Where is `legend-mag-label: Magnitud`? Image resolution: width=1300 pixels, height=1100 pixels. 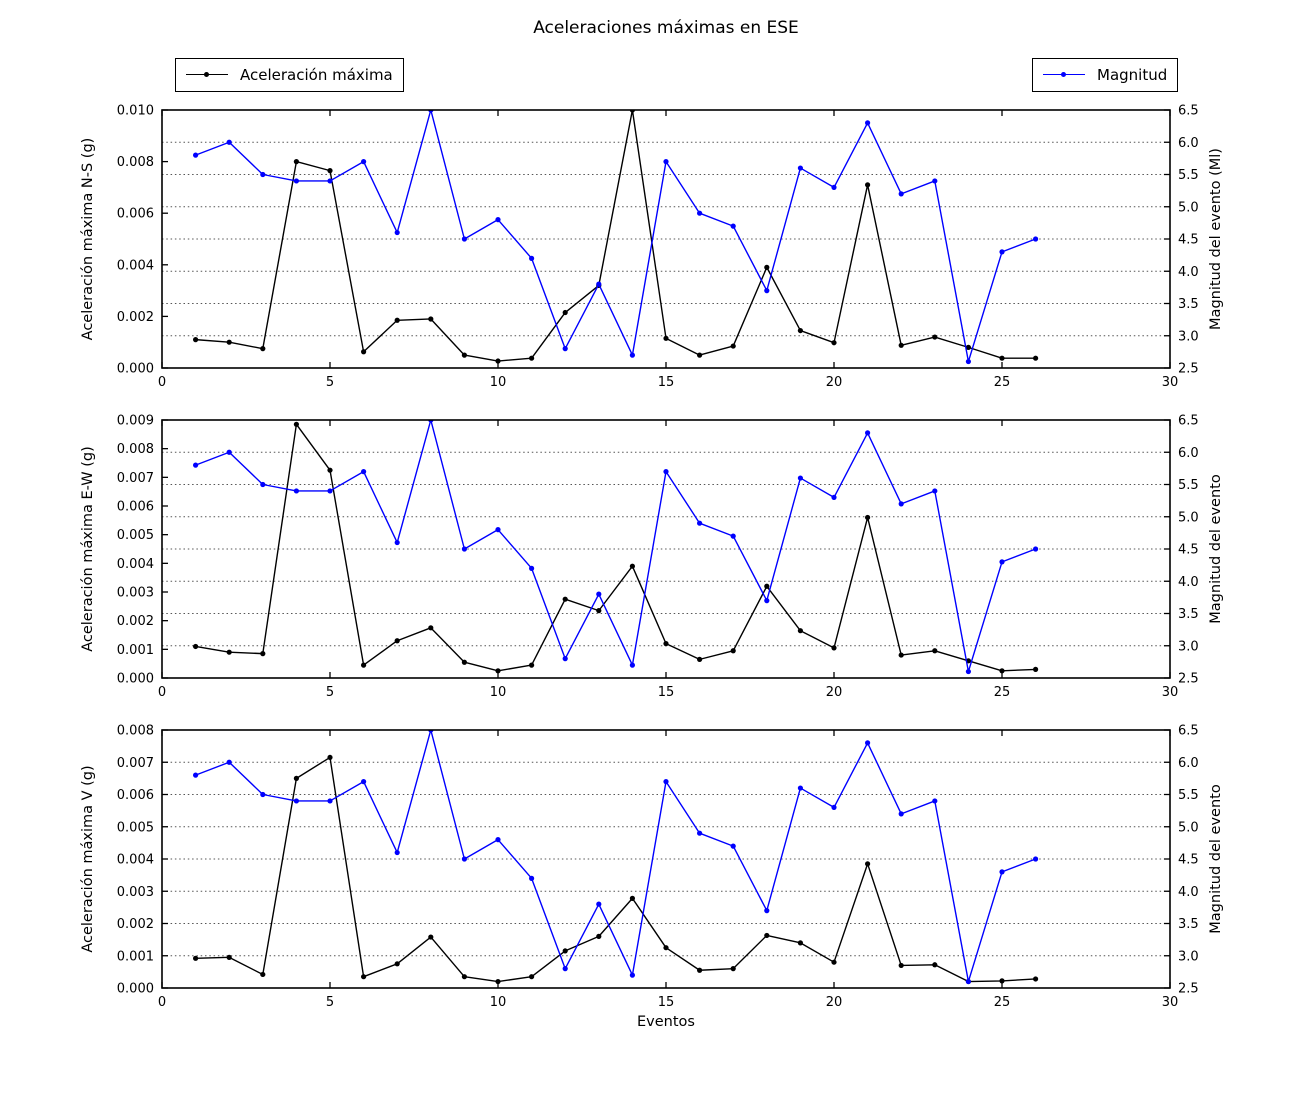 legend-mag-label: Magnitud is located at coordinates (1132, 75).